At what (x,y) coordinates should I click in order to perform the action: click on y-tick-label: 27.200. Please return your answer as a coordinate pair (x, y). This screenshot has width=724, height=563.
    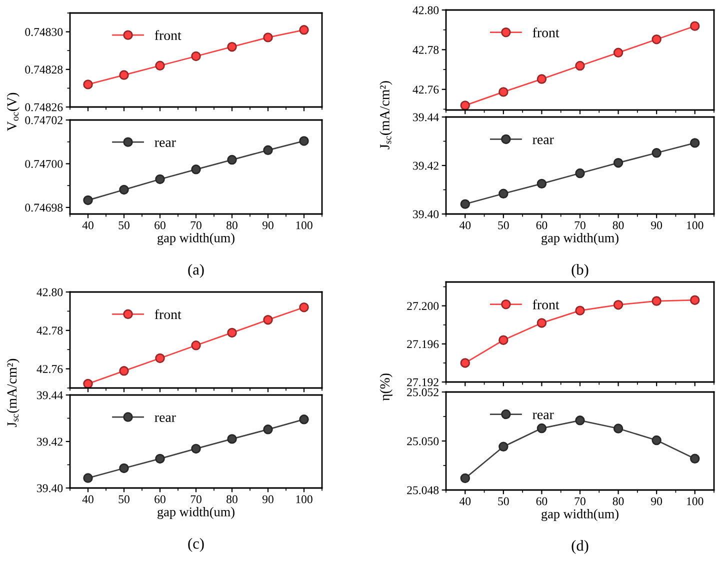
    Looking at the image, I should click on (423, 306).